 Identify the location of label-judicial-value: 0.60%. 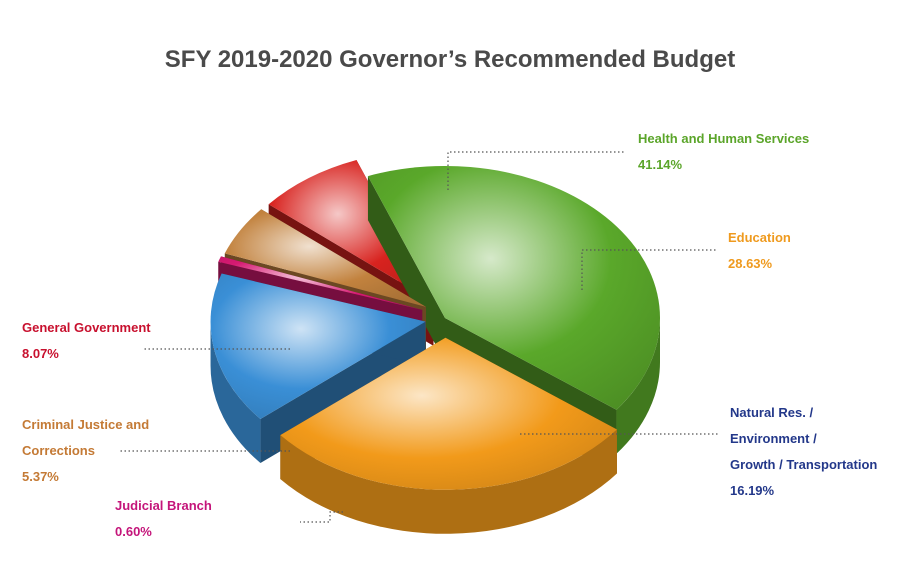
(133, 531).